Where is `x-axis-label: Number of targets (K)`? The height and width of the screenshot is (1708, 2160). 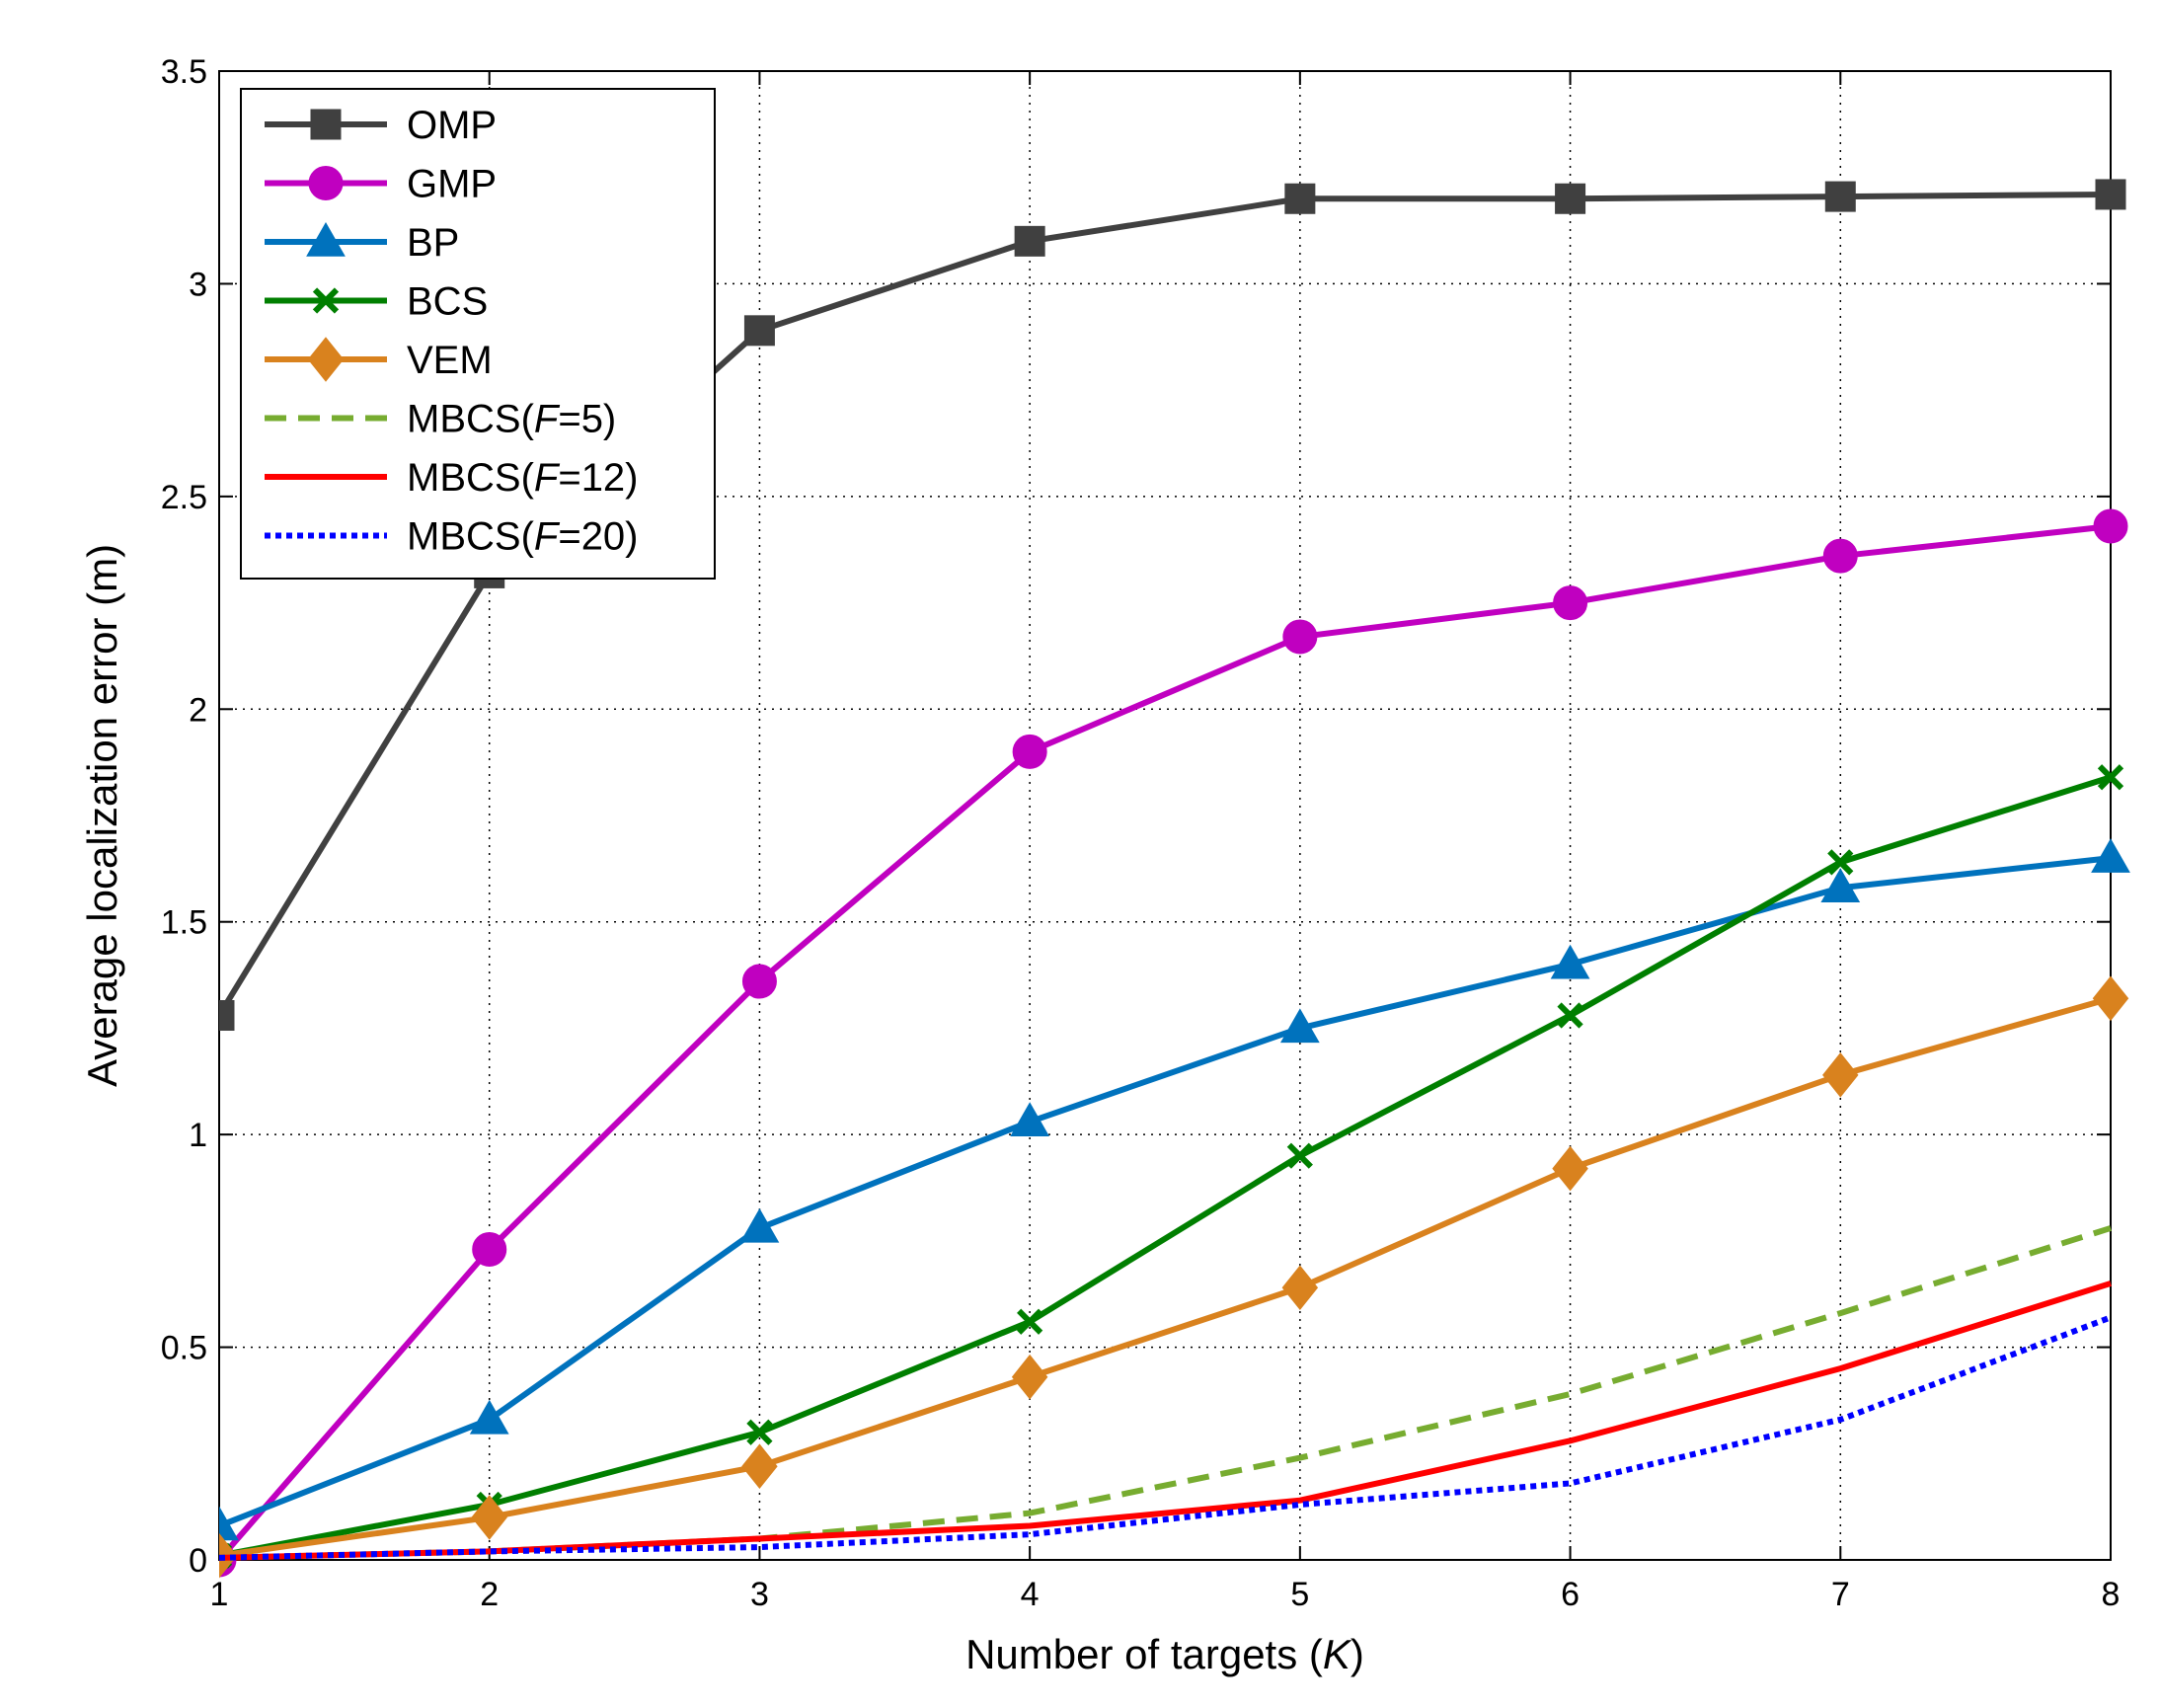
x-axis-label: Number of targets (K) is located at coordinates (1165, 1654).